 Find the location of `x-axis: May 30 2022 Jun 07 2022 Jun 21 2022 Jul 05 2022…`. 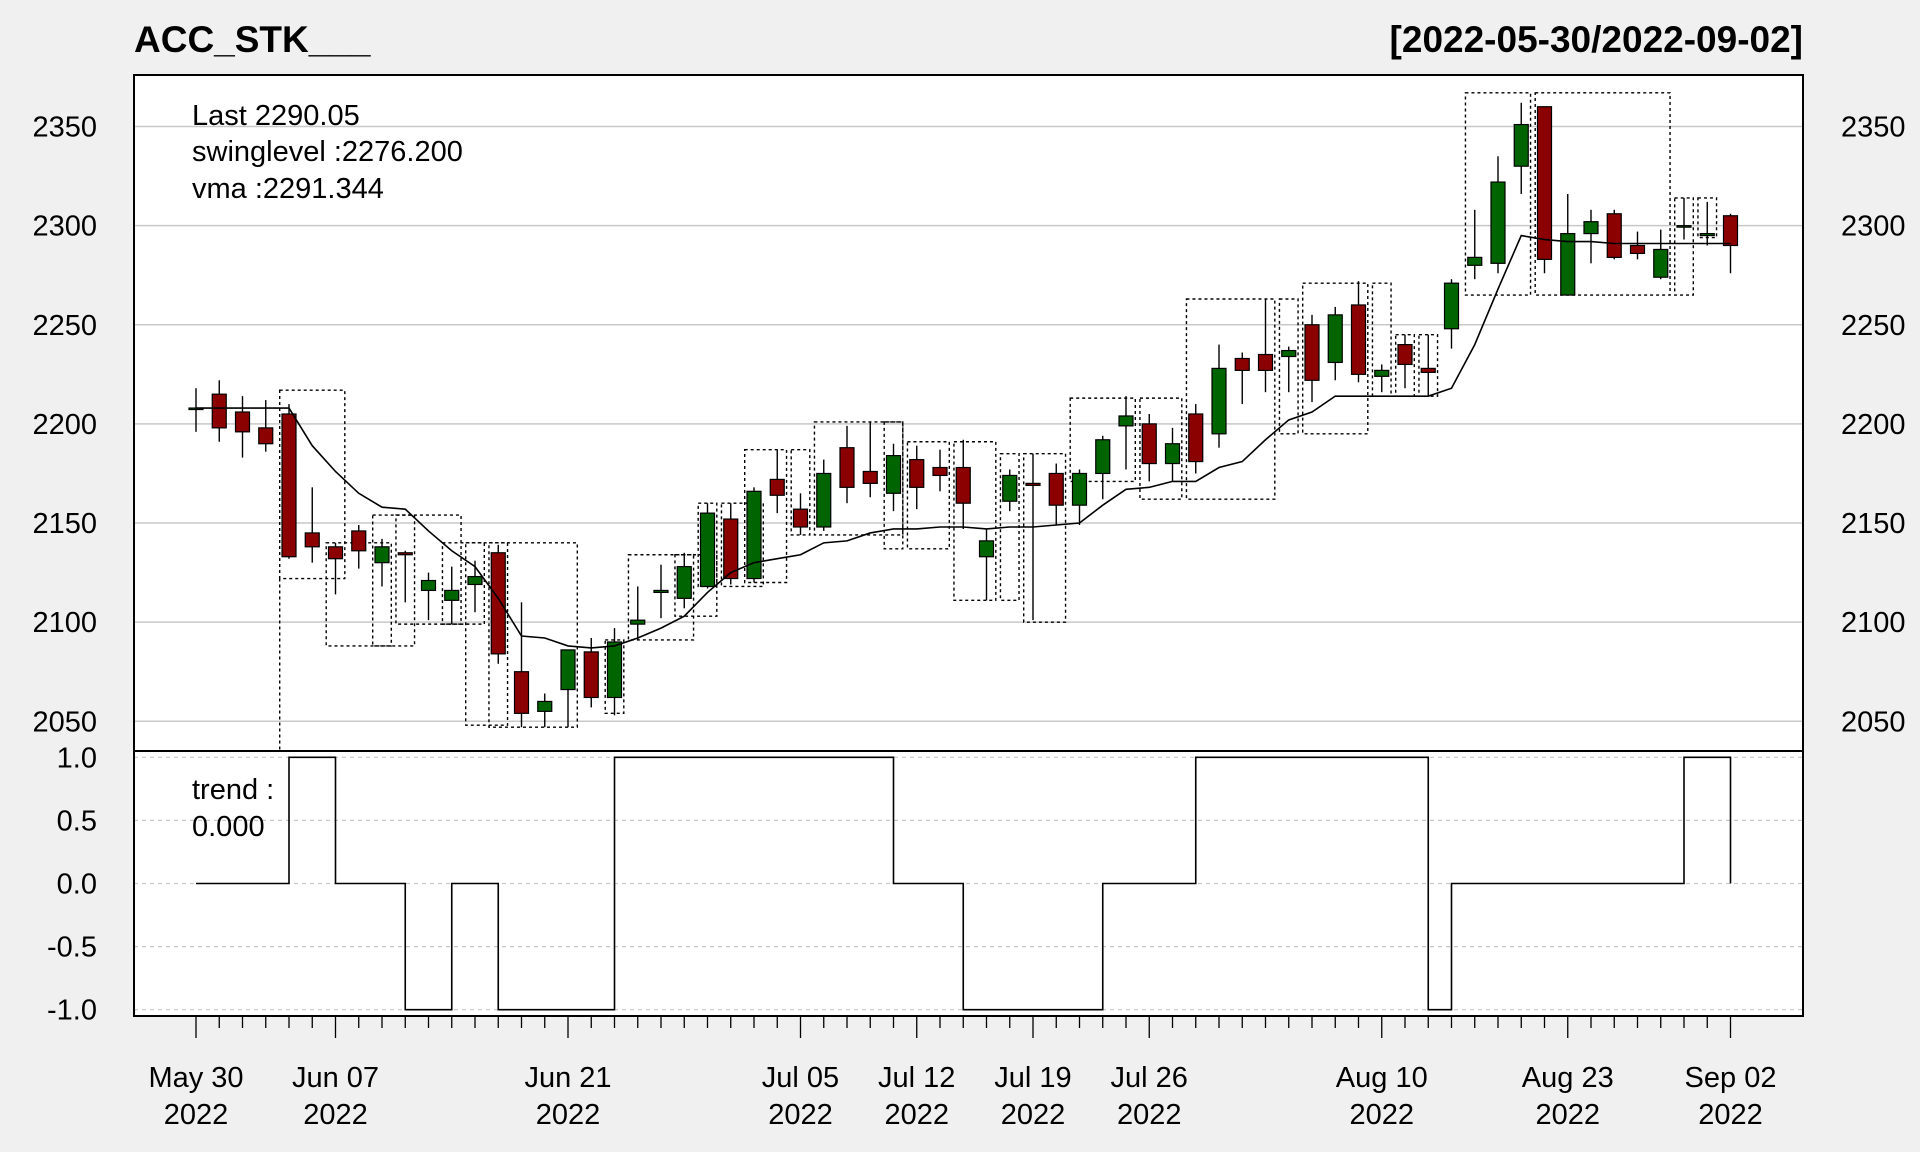

x-axis: May 30 2022 Jun 07 2022 Jun 21 2022 Jul 05 2022… is located at coordinates (962, 1073).